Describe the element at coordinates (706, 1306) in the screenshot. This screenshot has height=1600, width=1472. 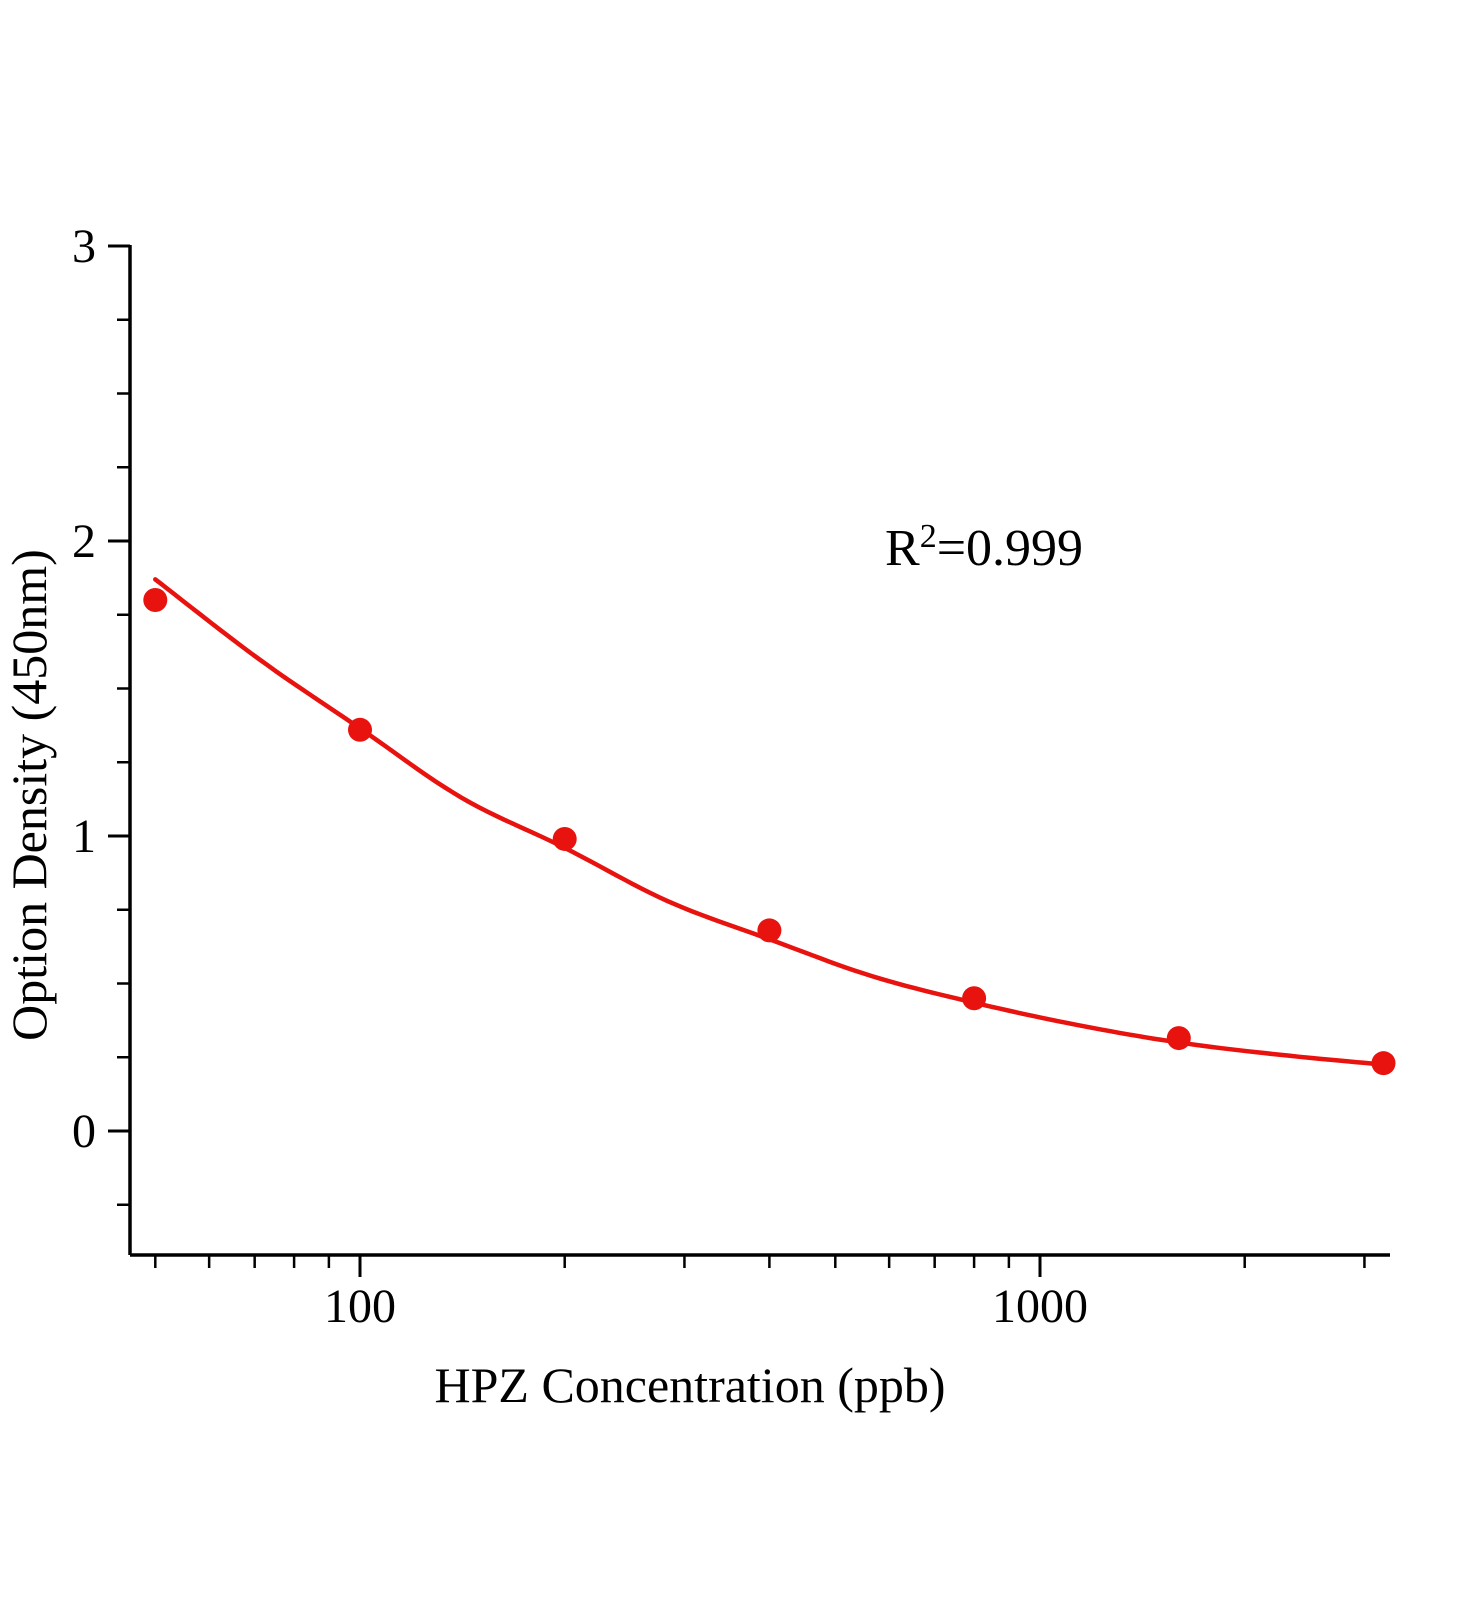
I see `x-axis-tick-labels: 100 1000` at that location.